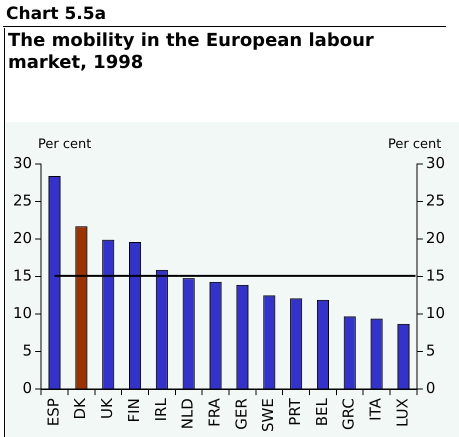 This screenshot has height=437, width=459. What do you see at coordinates (436, 200) in the screenshot?
I see `y2-tick-label: 25` at bounding box center [436, 200].